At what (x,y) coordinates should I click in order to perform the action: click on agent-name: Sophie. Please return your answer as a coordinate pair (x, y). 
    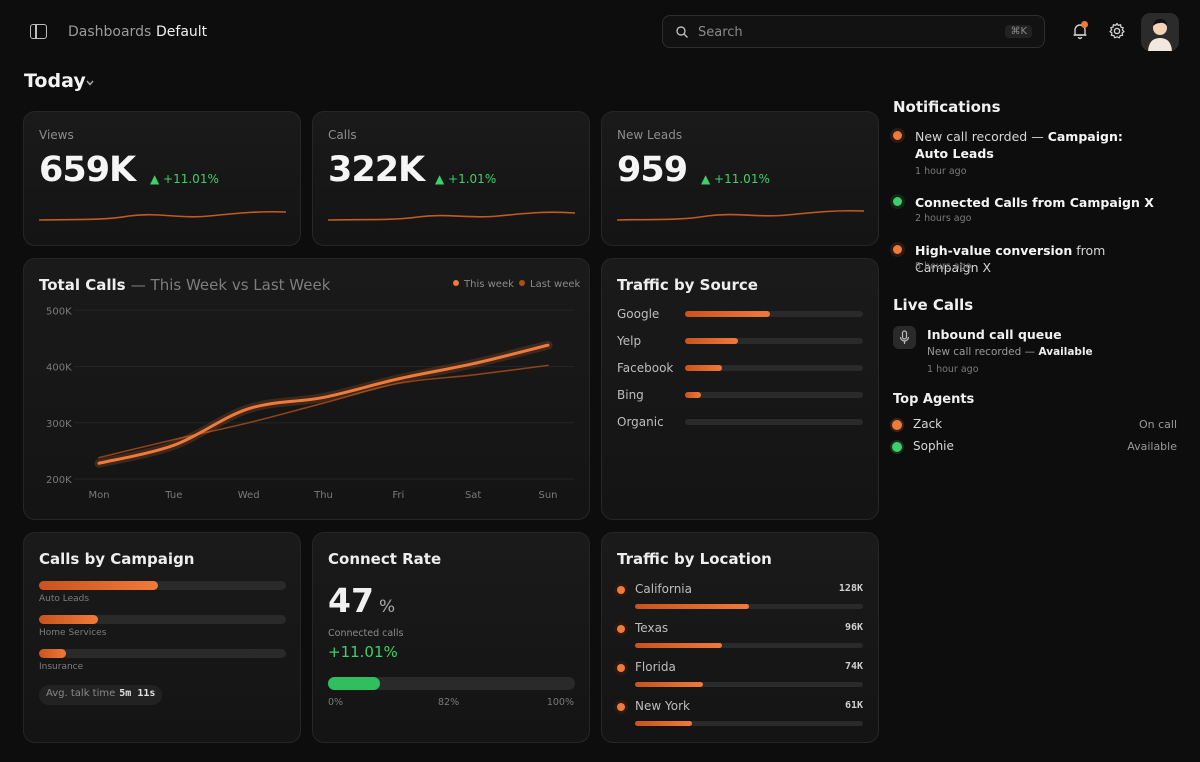
    Looking at the image, I should click on (933, 446).